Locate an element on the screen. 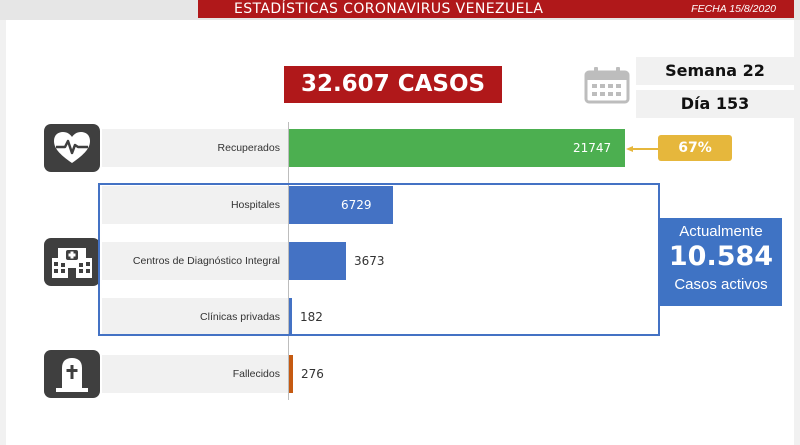 The height and width of the screenshot is (445, 800). value-label-clinicas: 182 is located at coordinates (311, 317).